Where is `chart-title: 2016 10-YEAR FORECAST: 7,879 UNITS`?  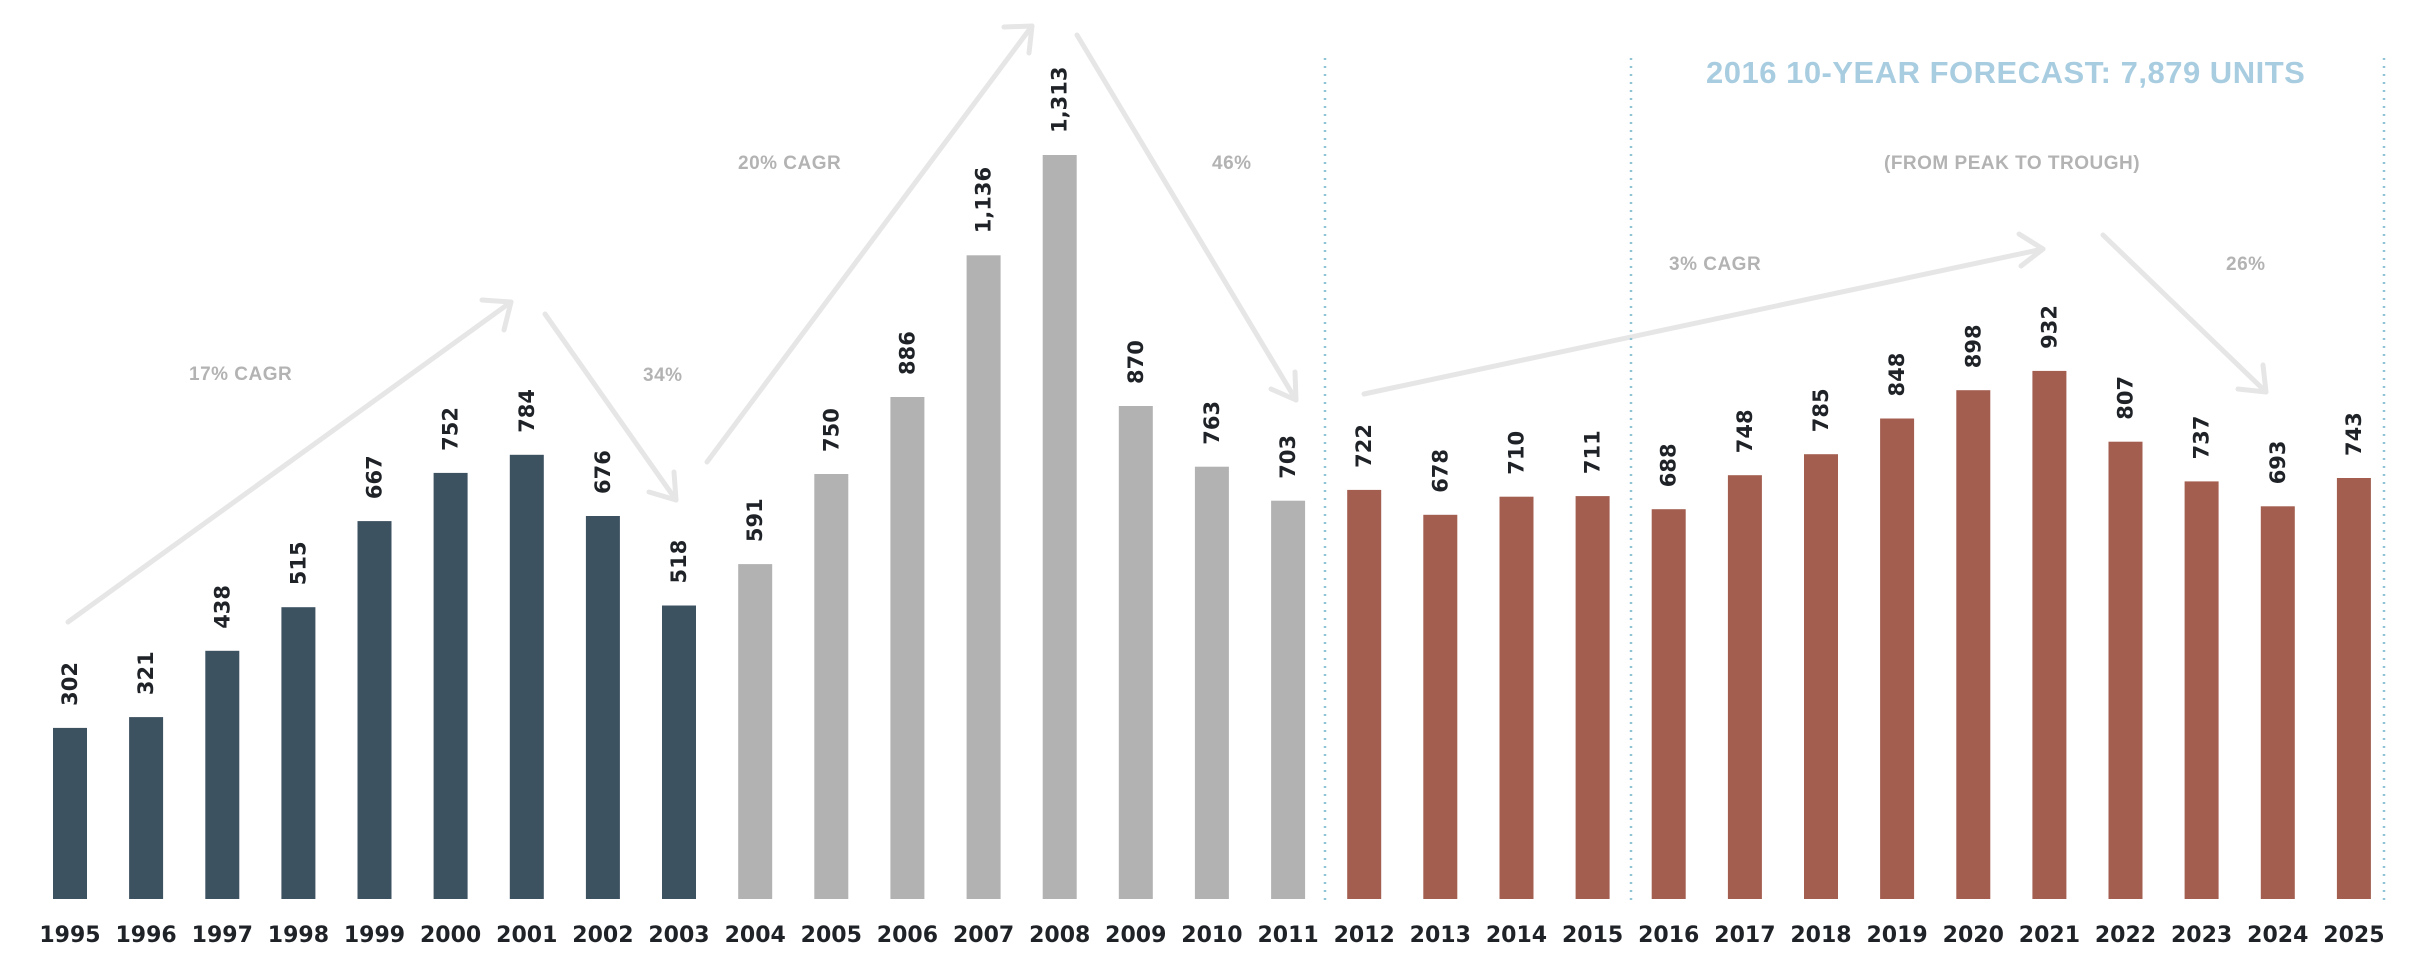 chart-title: 2016 10-YEAR FORECAST: 7,879 UNITS is located at coordinates (2005, 72).